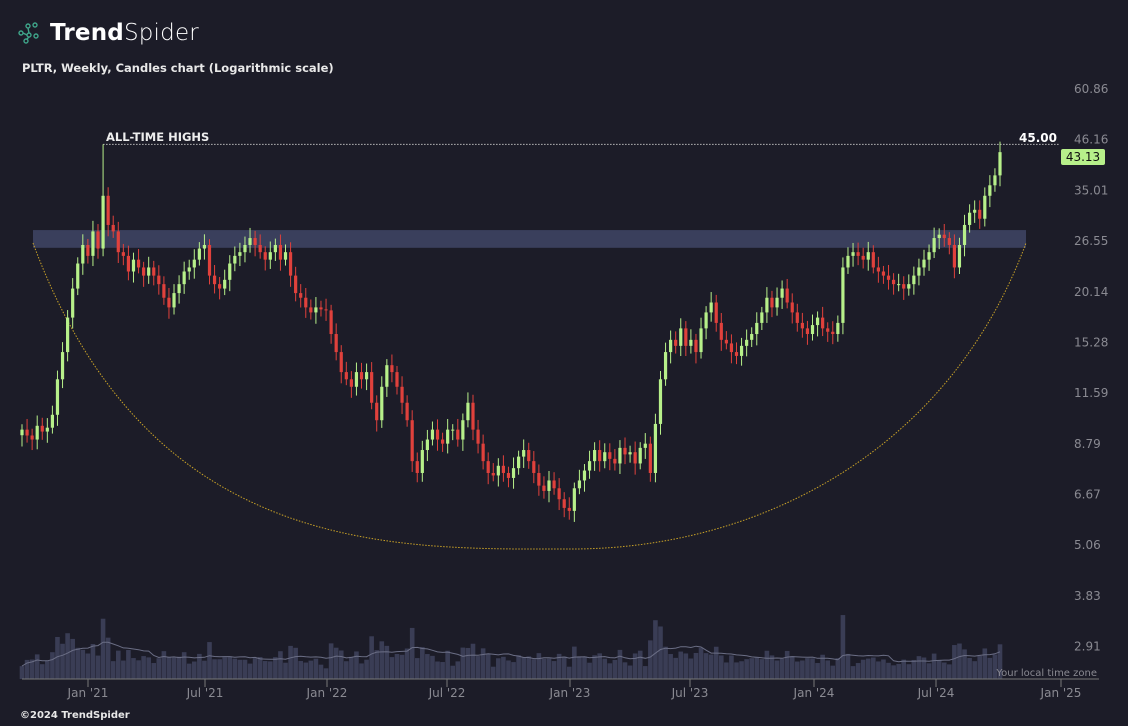  Describe the element at coordinates (1091, 140) in the screenshot. I see `y-tick-label: 46.16` at that location.